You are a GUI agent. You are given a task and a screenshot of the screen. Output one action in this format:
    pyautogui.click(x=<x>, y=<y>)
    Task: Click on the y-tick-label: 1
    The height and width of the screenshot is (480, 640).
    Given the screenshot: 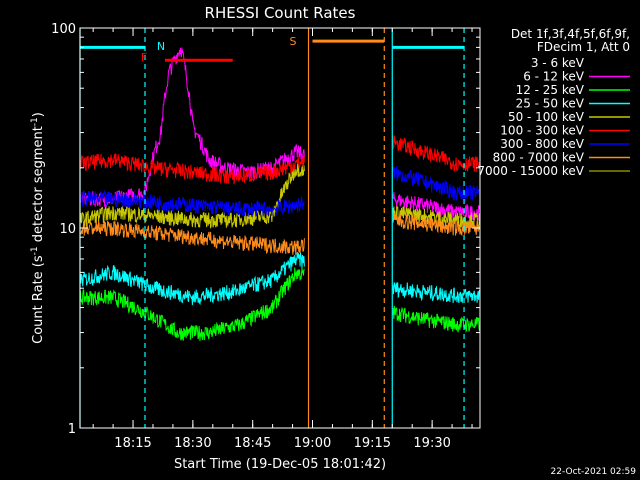 What is the action you would take?
    pyautogui.click(x=72, y=429)
    